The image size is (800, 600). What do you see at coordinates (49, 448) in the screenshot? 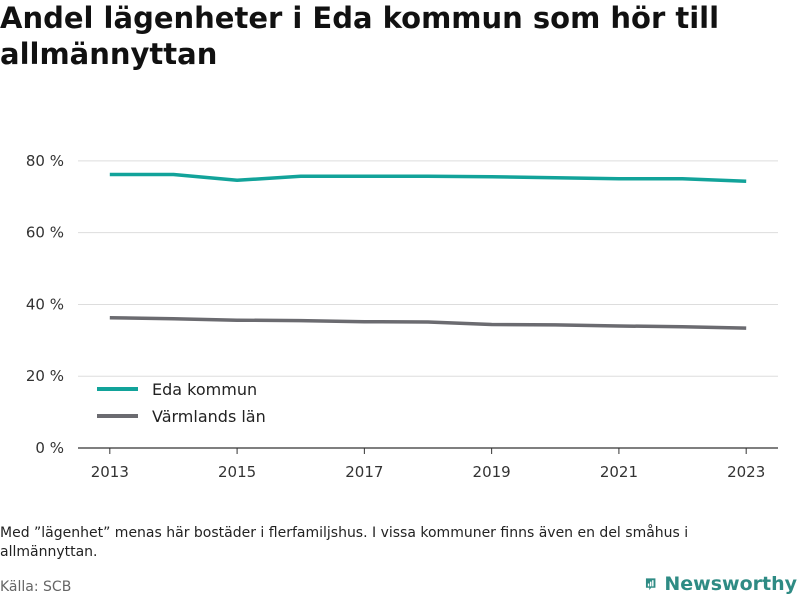
I see `y-tick-label: 0 %` at bounding box center [49, 448].